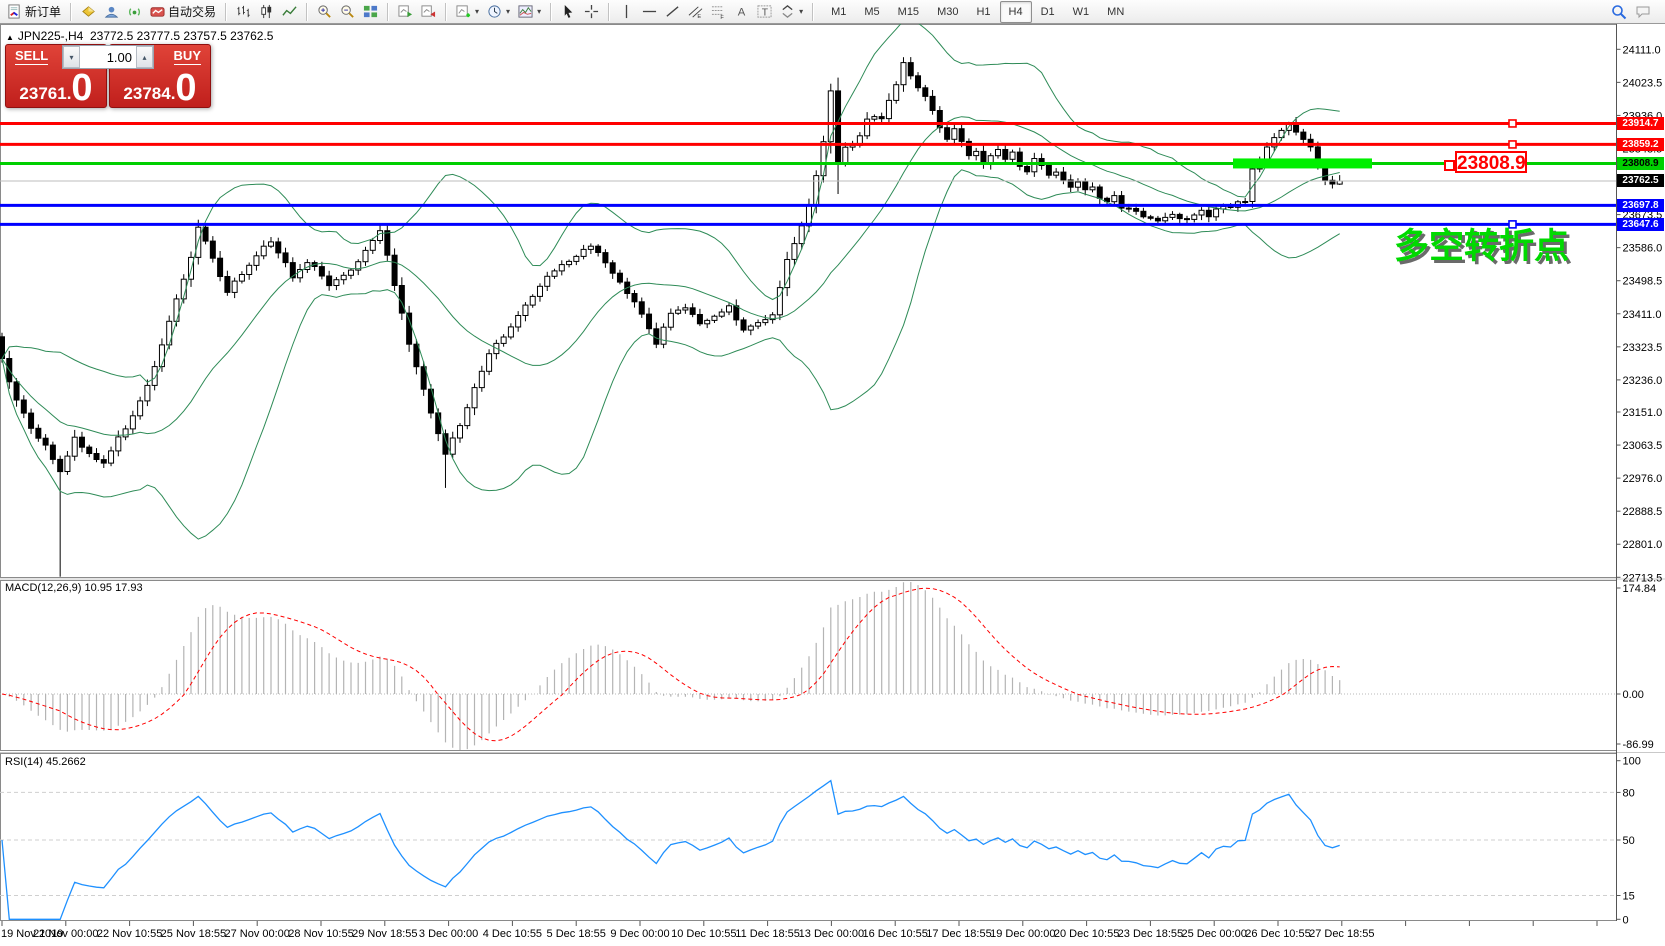  What do you see at coordinates (1302, 163) in the screenshot?
I see `highlight-zone-rect` at bounding box center [1302, 163].